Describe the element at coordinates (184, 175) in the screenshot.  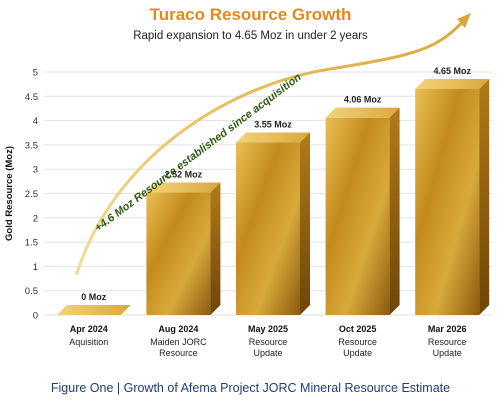
I see `value-label: 2.52 Moz` at that location.